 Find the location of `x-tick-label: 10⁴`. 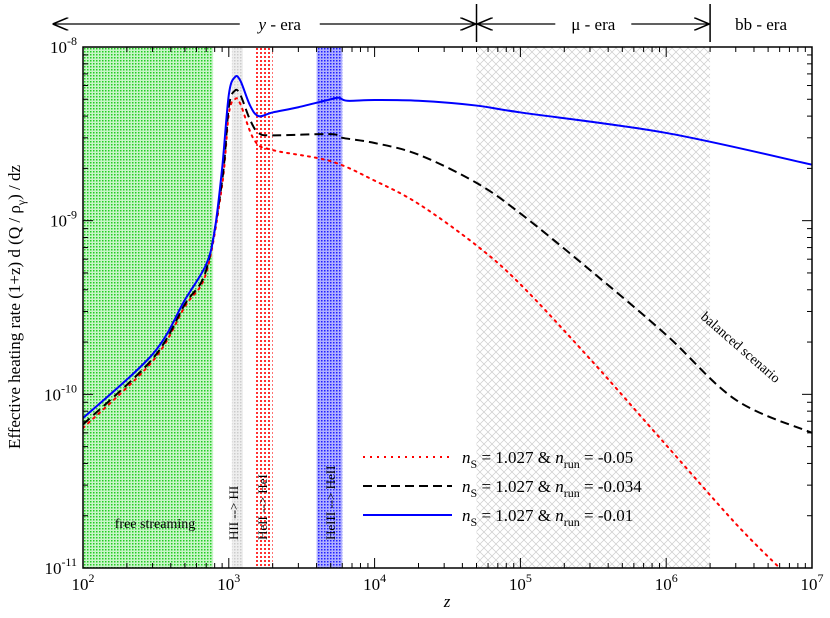

x-tick-label: 10⁴ is located at coordinates (374, 582).